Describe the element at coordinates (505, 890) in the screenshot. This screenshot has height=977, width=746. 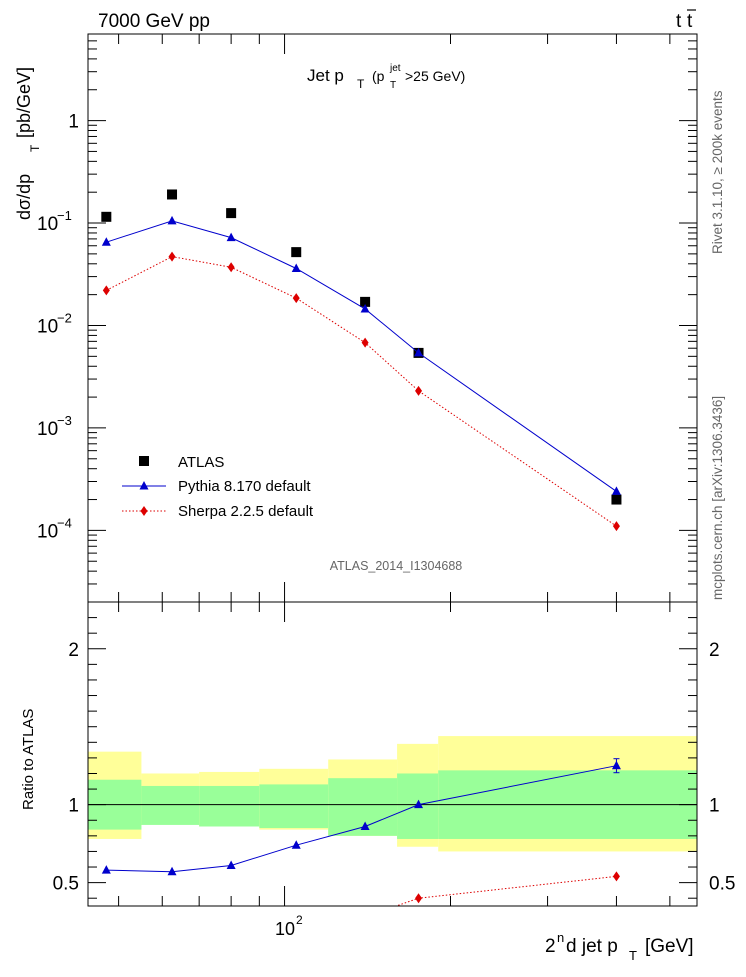
I see `ratio-line-sherpa` at that location.